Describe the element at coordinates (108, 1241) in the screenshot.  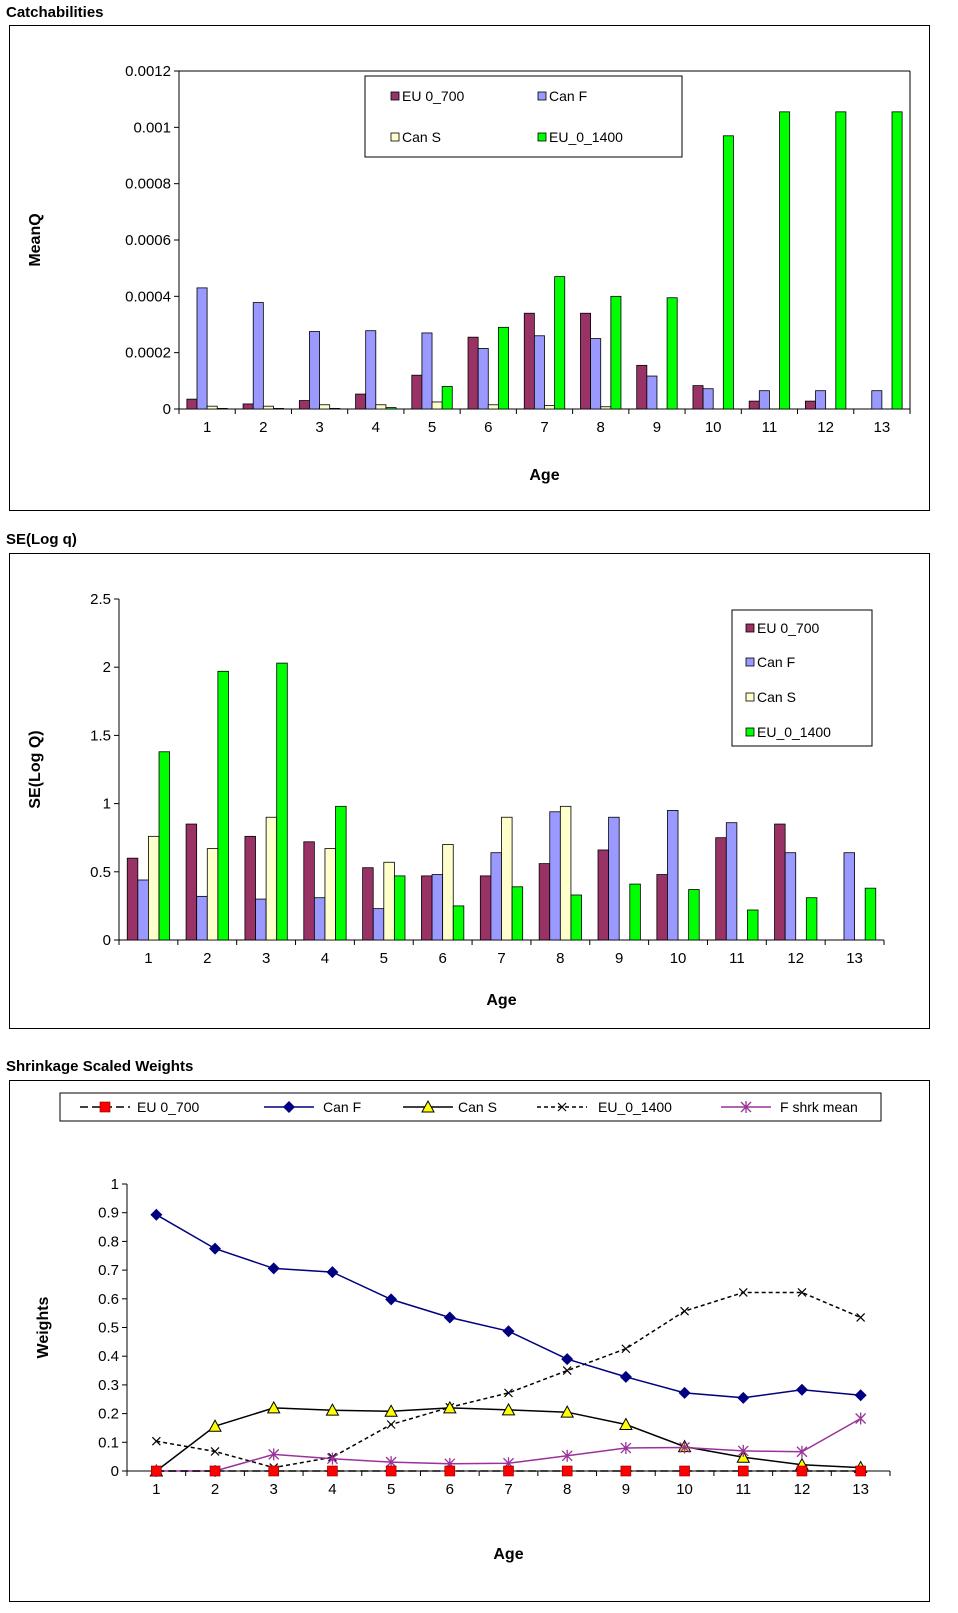
I see `y-tick-label: 0.8` at that location.